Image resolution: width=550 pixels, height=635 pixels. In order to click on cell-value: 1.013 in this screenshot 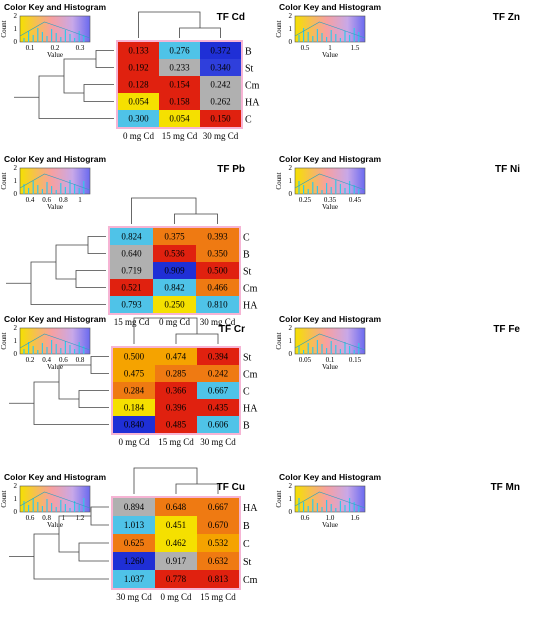, I will do `click(134, 525)`.